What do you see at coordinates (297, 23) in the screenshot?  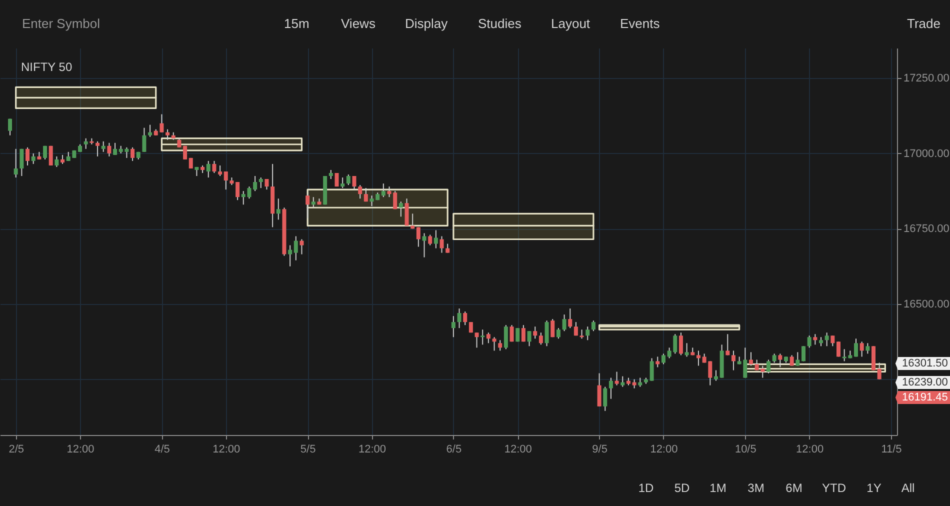 I see `text: 15m` at bounding box center [297, 23].